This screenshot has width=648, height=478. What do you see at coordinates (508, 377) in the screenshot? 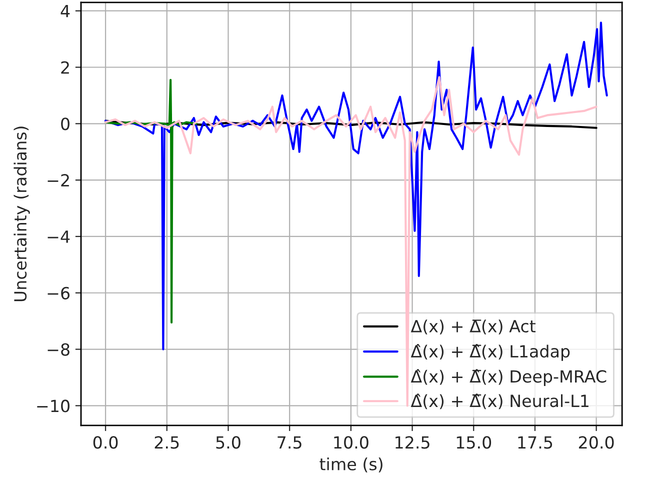
I see `legend-label: Δ̂(x) + Δ̂̅(x) Deep-MRAC` at bounding box center [508, 377].